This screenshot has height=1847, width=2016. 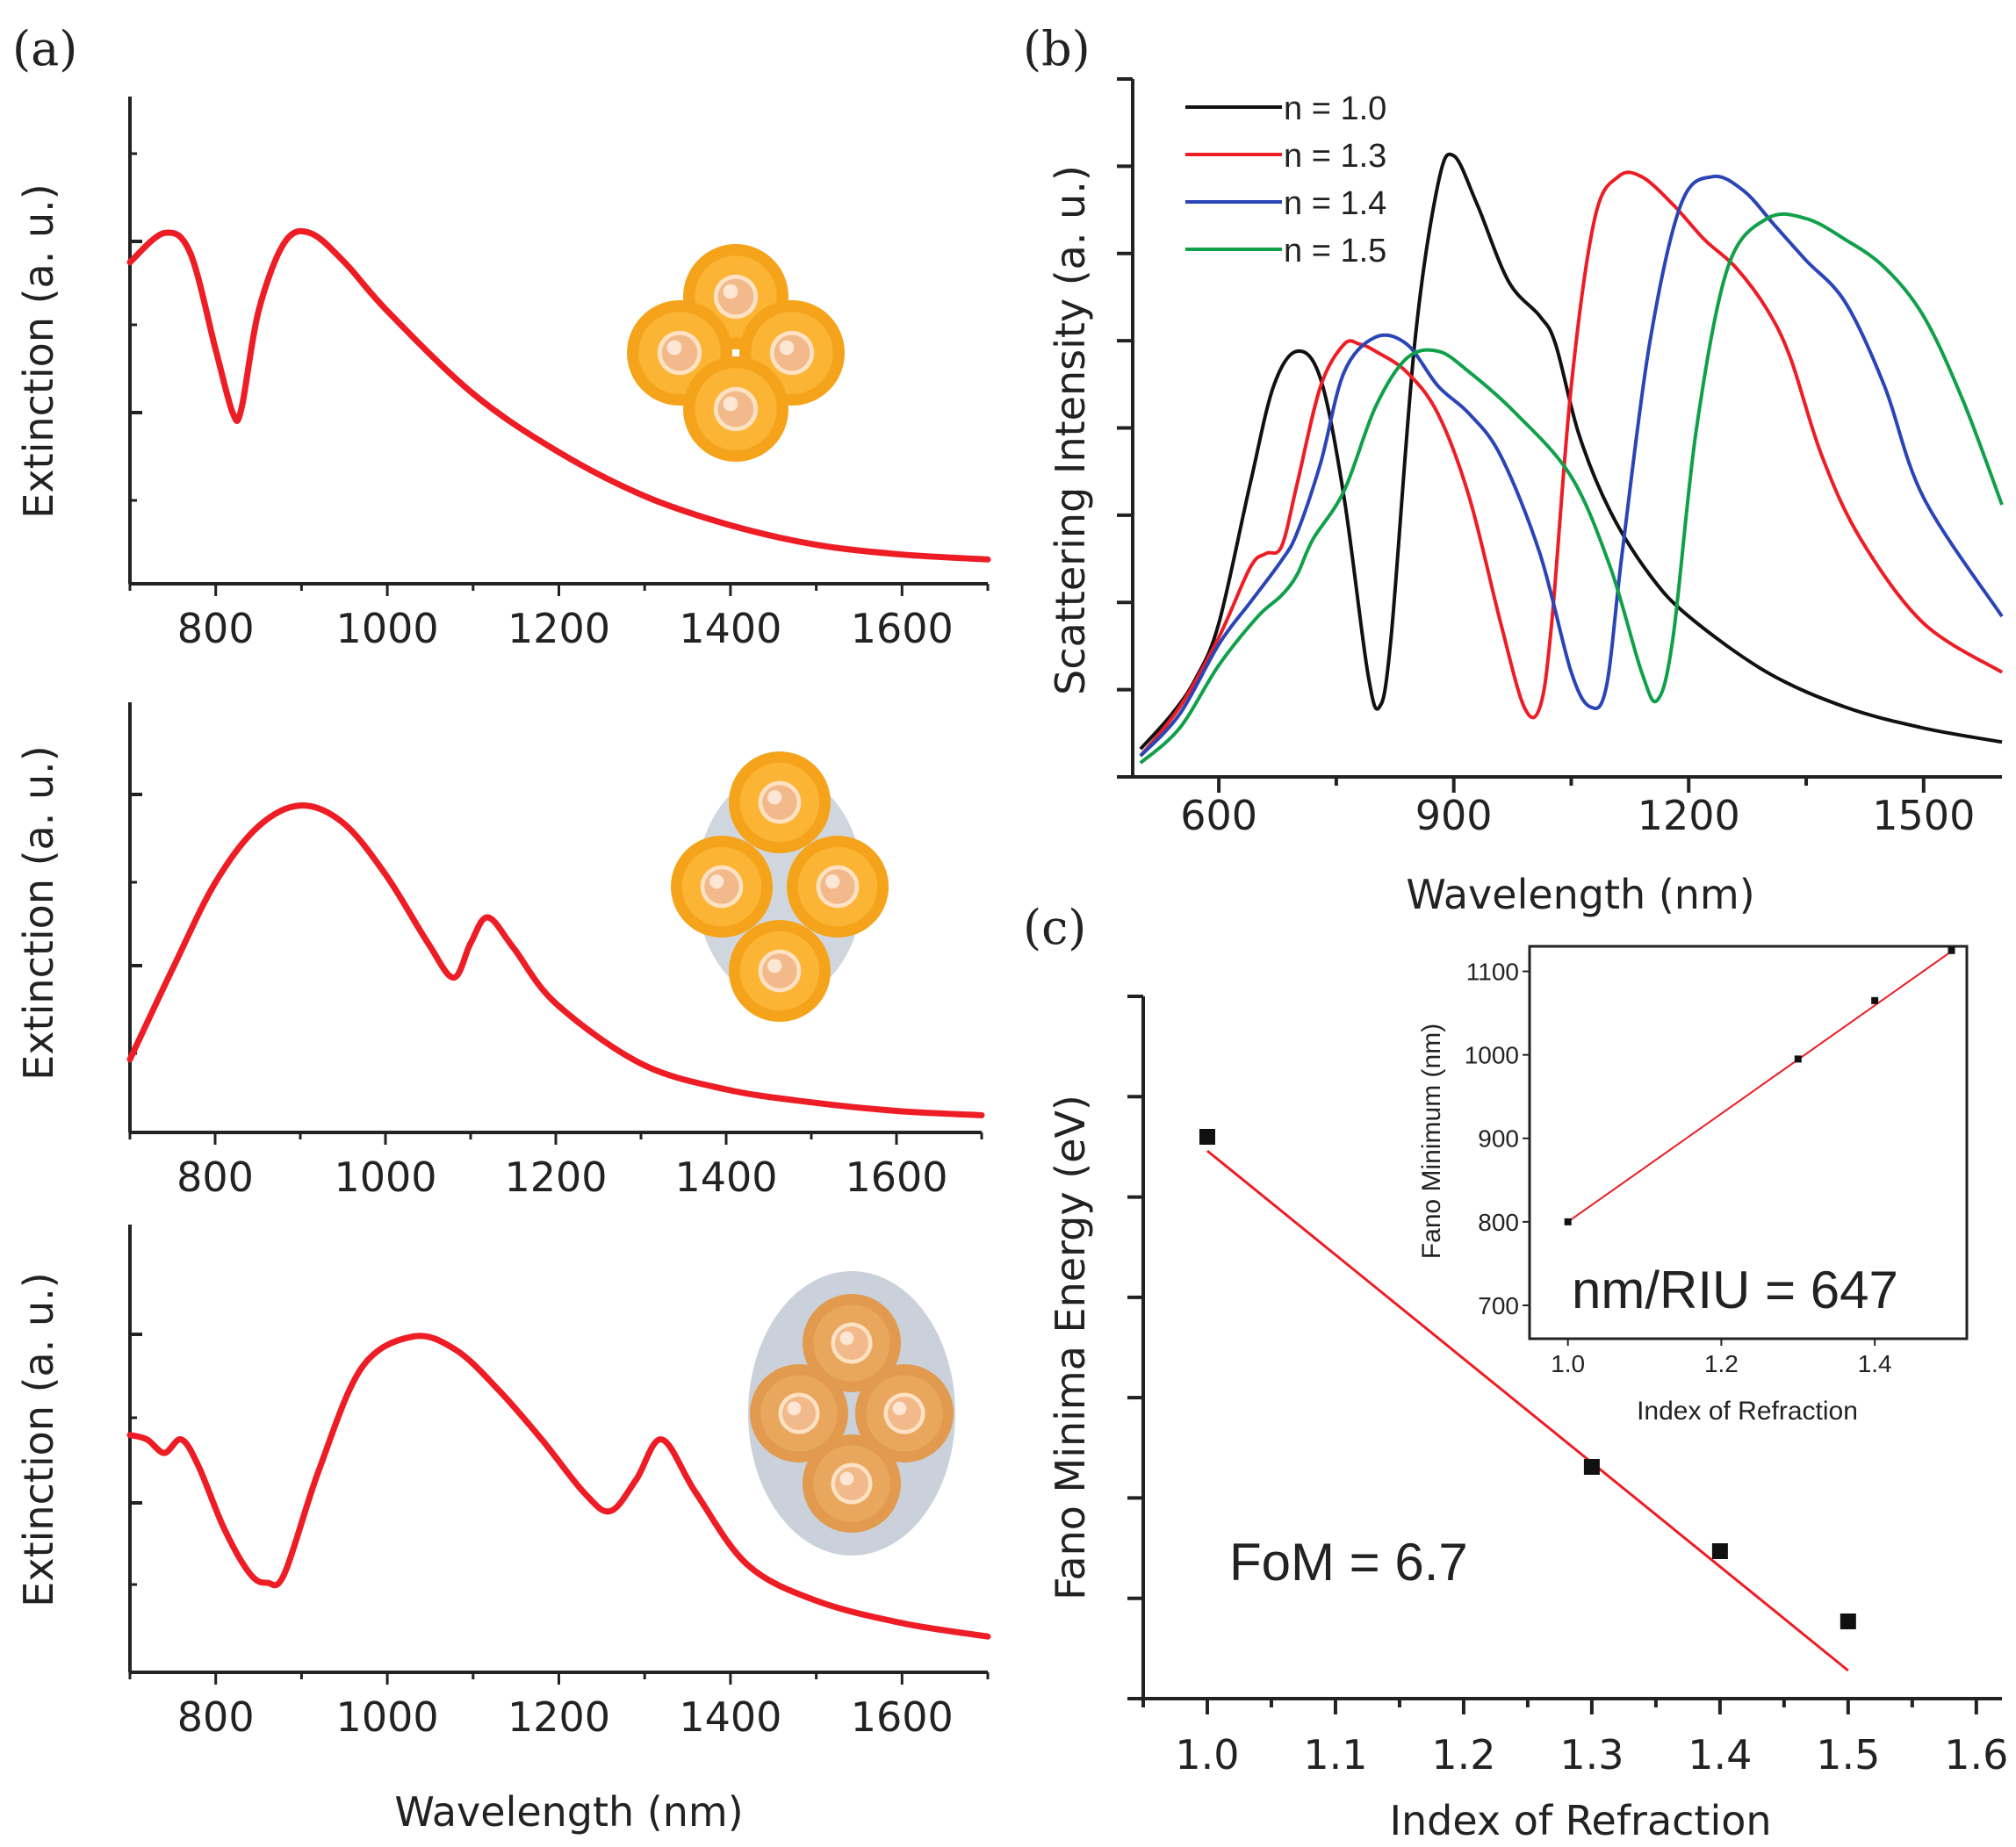 What do you see at coordinates (1348, 1563) in the screenshot?
I see `chart-c-annotation: FoM = 6.7` at bounding box center [1348, 1563].